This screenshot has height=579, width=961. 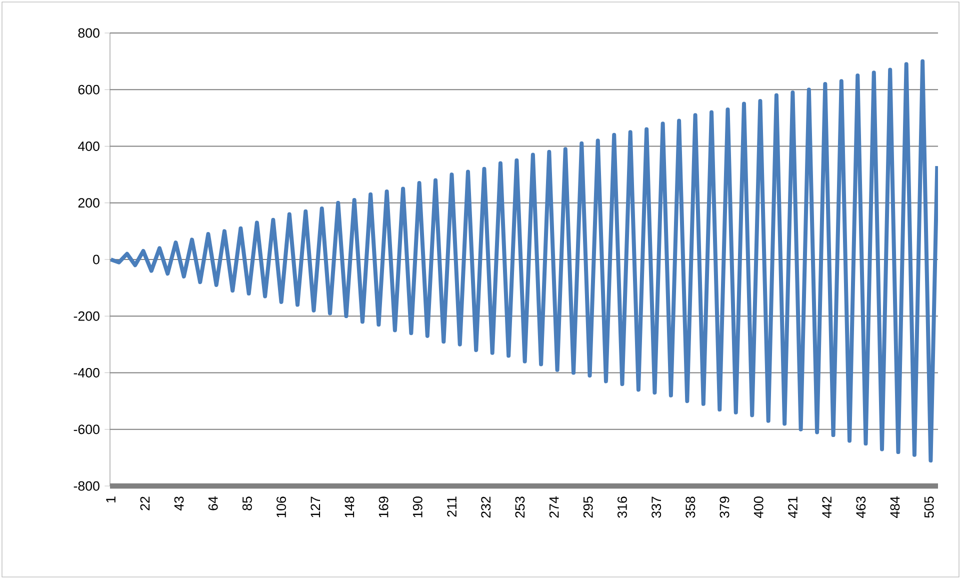 I want to click on x-tick-label: 22, so click(x=145, y=503).